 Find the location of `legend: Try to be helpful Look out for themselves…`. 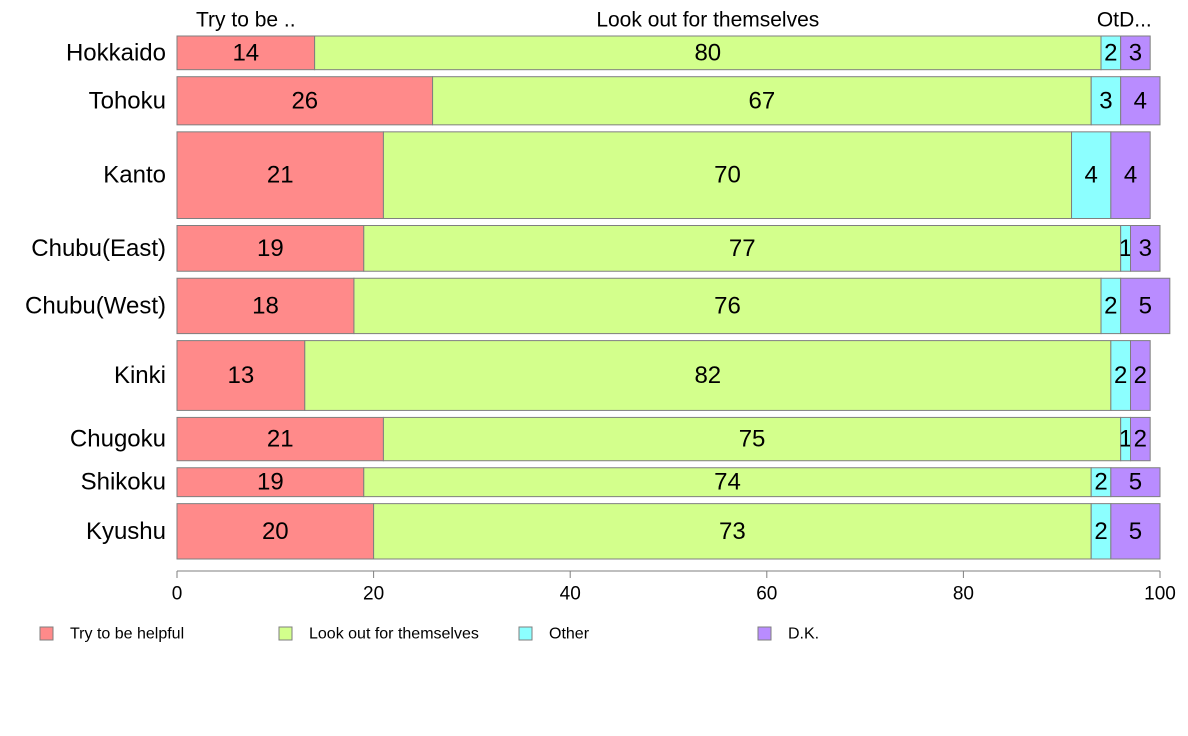

legend: Try to be helpful Look out for themselves… is located at coordinates (429, 634).